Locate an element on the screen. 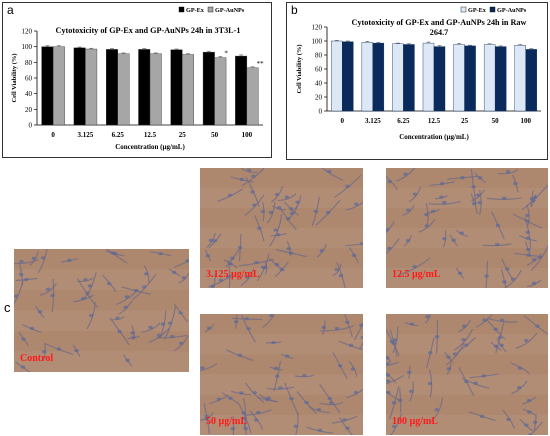 This screenshot has width=550, height=436. y-tick-label: 100 is located at coordinates (317, 42).